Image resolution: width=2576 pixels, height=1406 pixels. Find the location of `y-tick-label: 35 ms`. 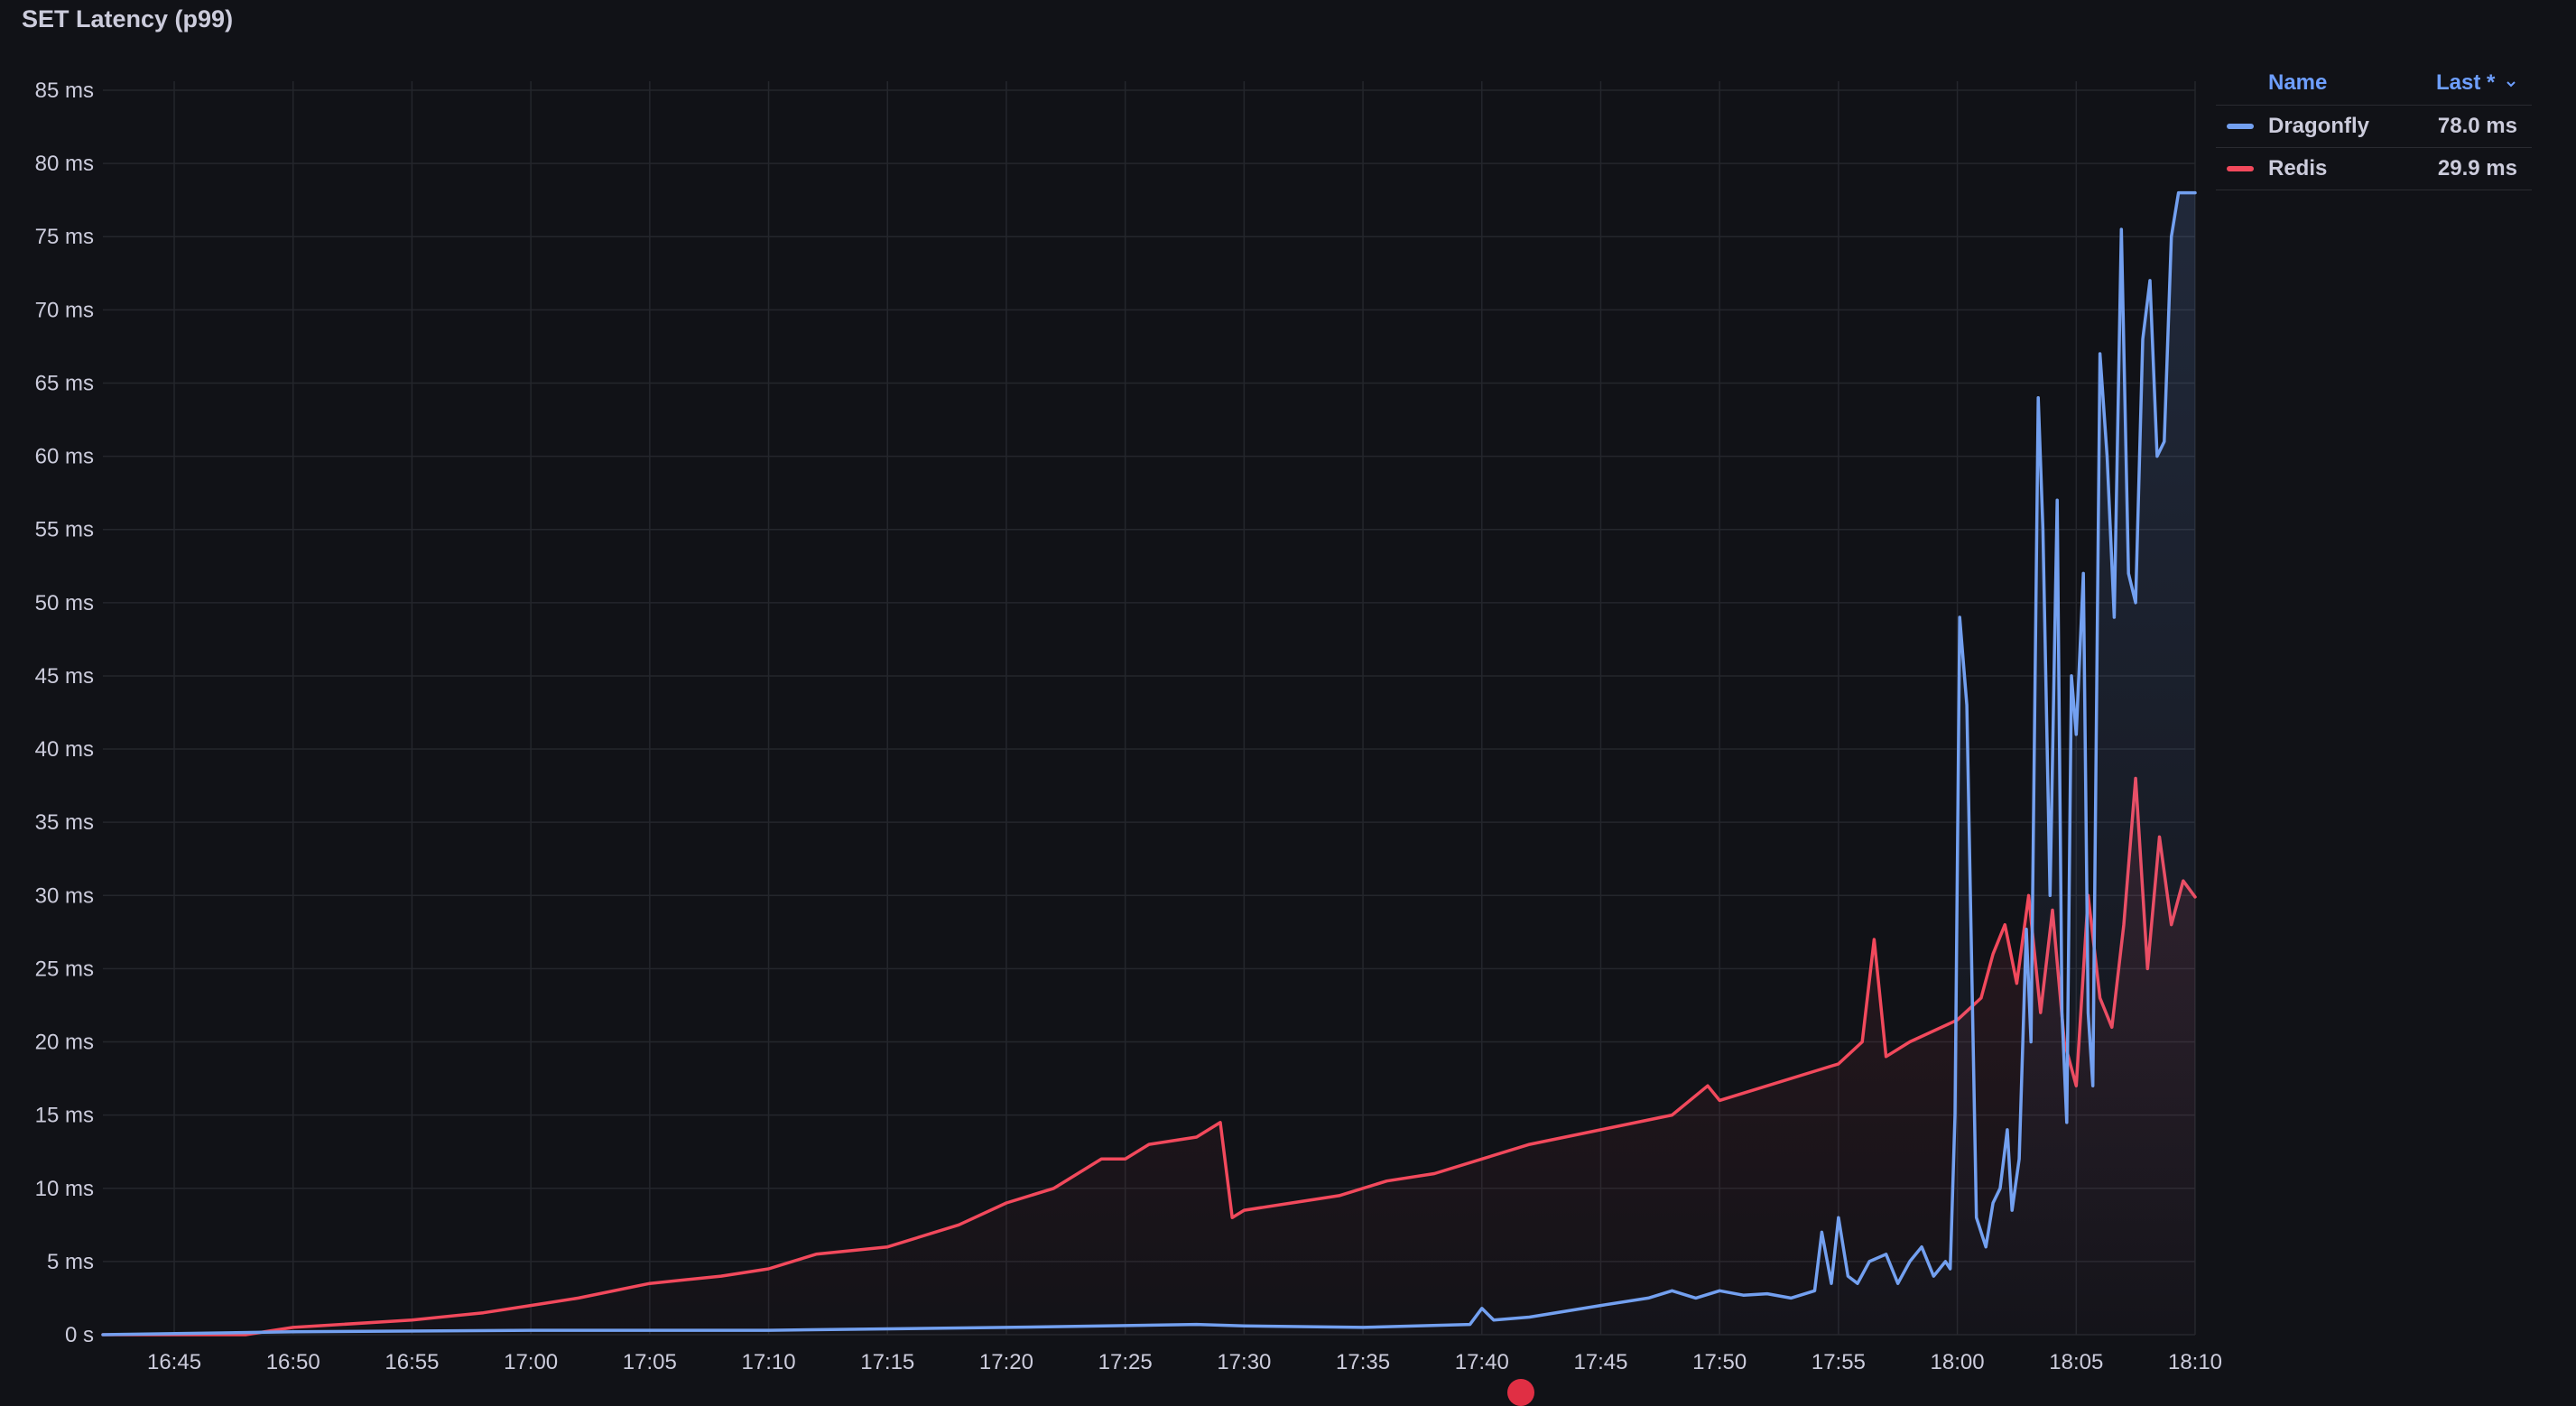

y-tick-label: 35 ms is located at coordinates (64, 823).